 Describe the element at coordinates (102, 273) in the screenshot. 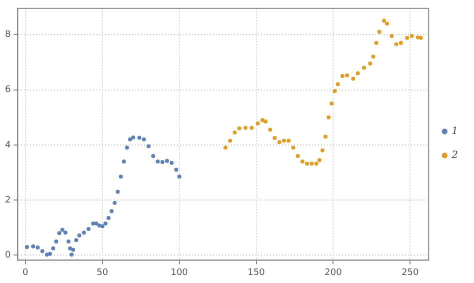

I see `x-tick-label: 50` at that location.